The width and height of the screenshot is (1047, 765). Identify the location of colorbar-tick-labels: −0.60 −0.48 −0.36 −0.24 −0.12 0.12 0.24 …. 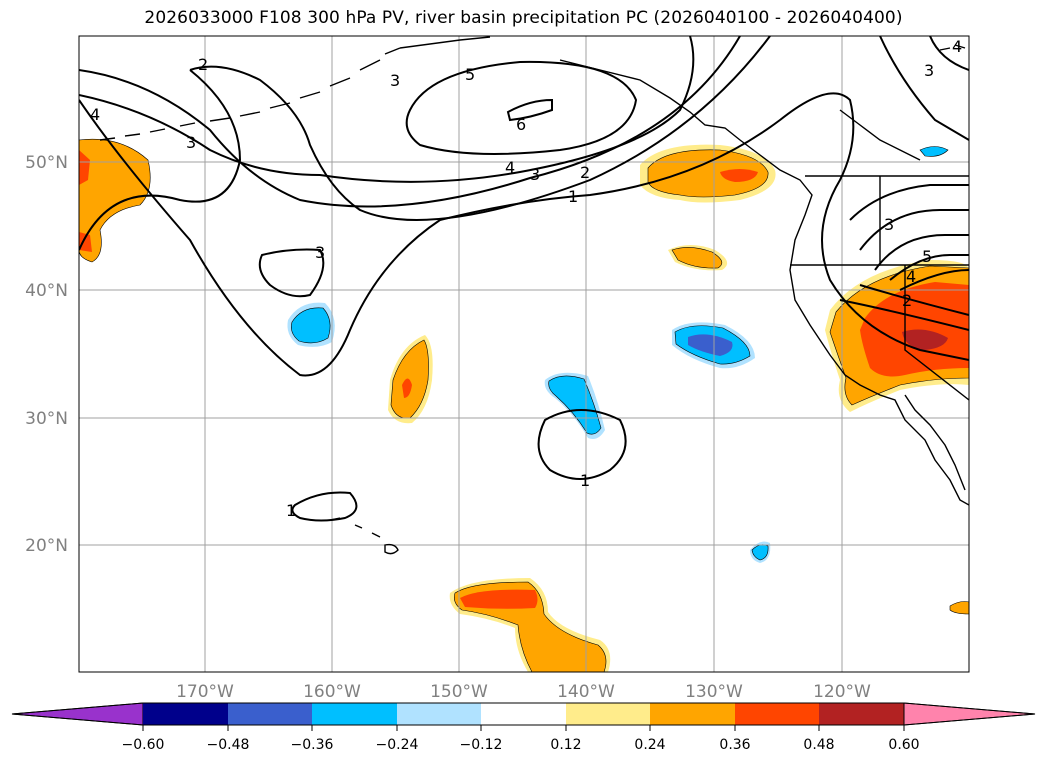
(521, 745).